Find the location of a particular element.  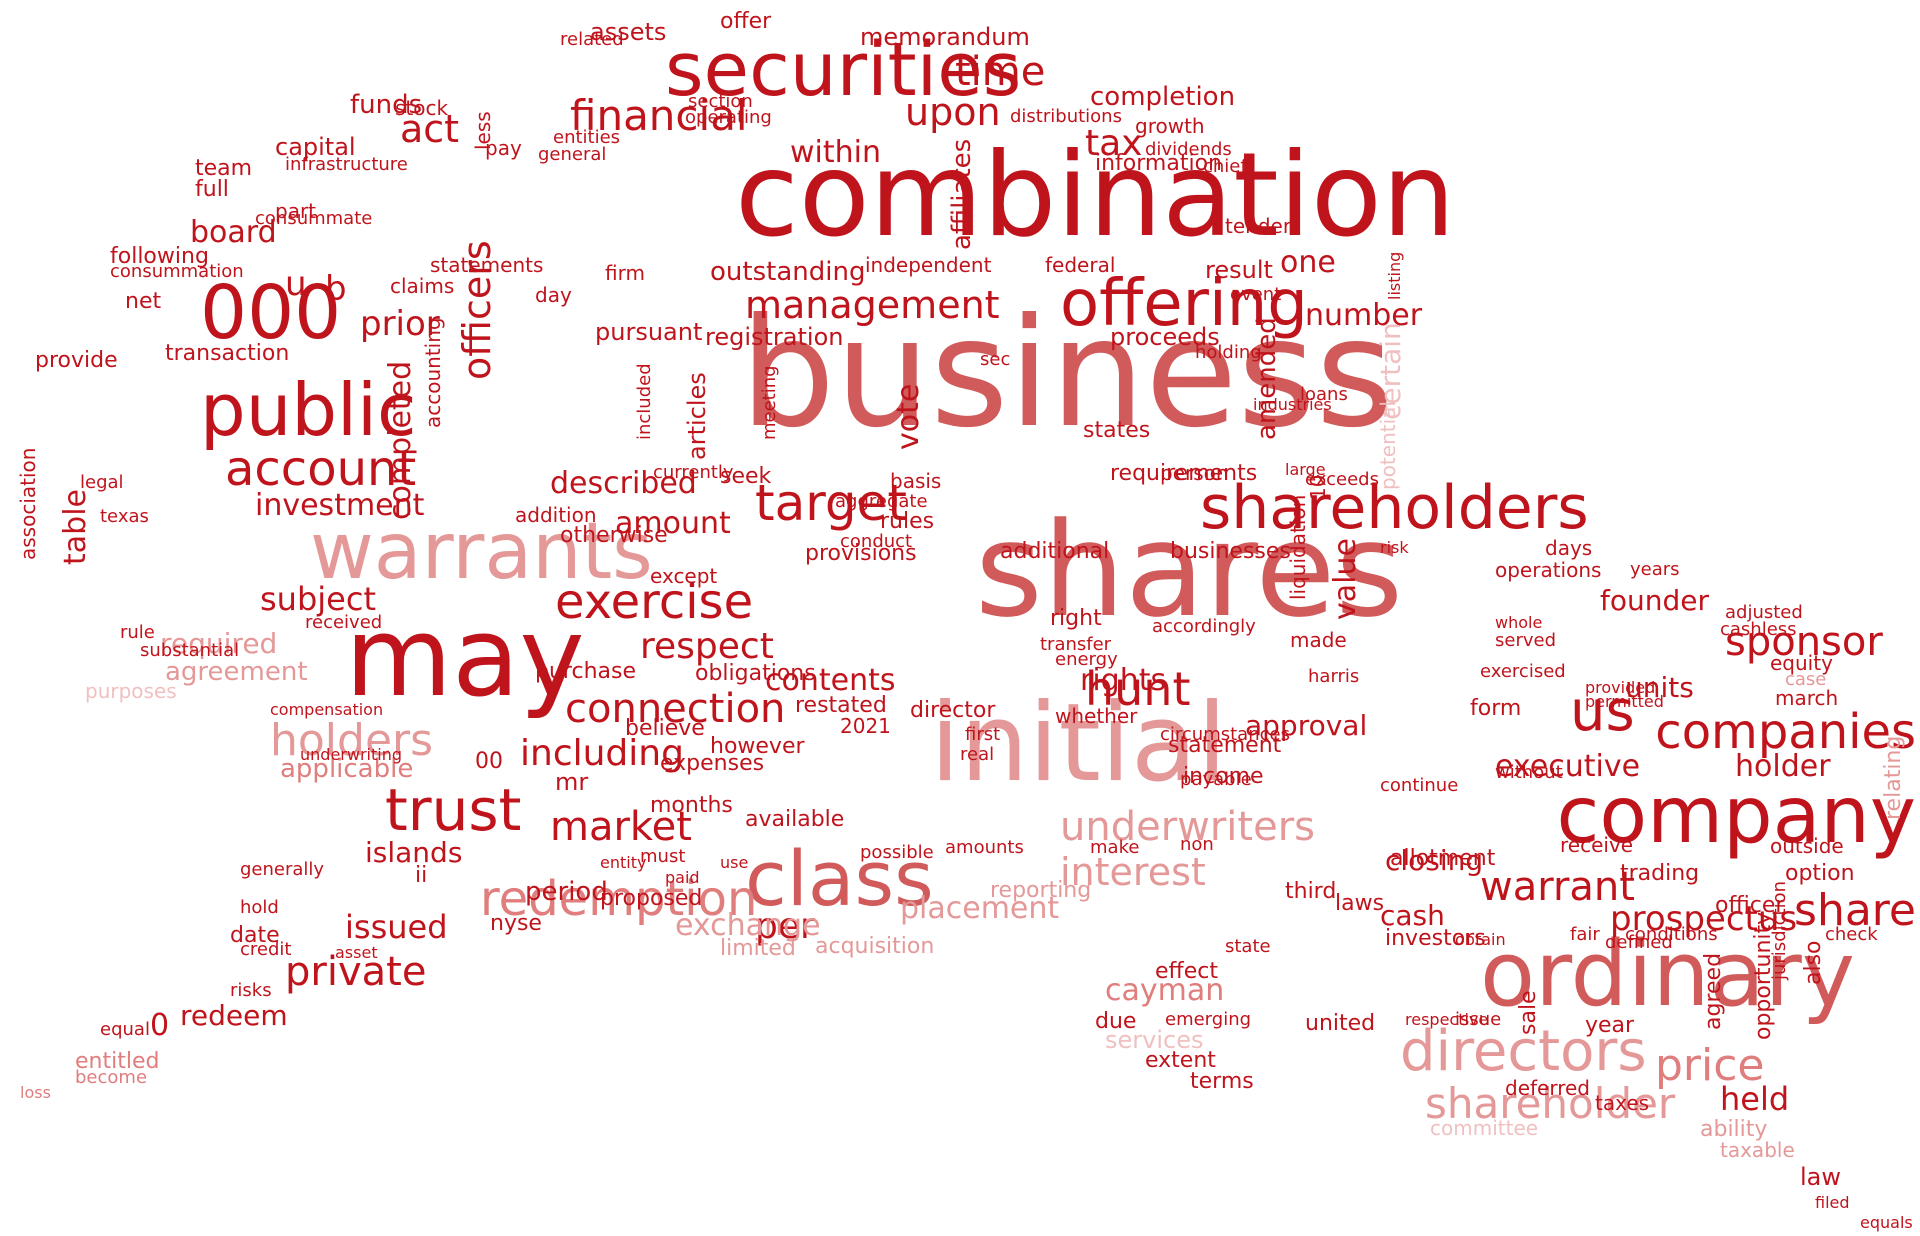

word: related is located at coordinates (592, 39).